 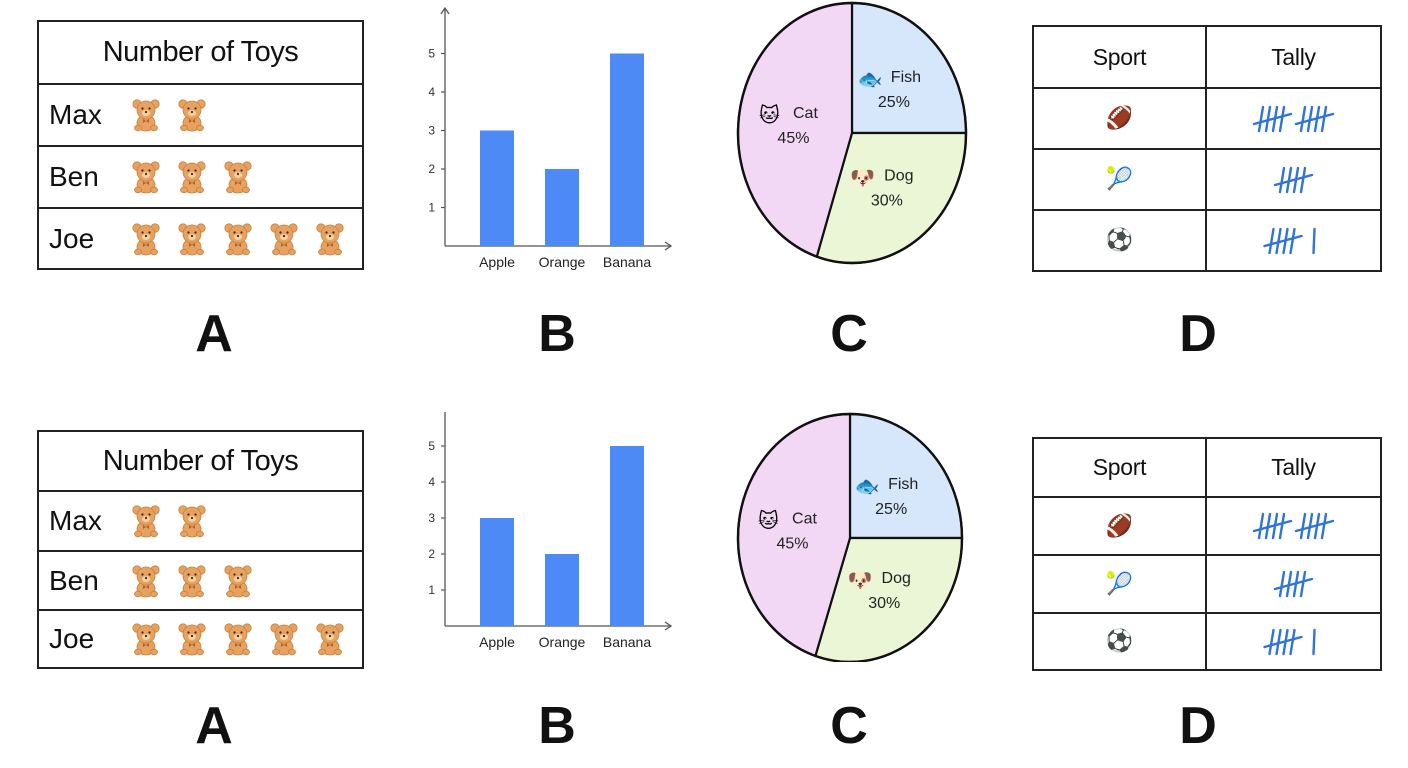 What do you see at coordinates (850, 537) in the screenshot?
I see `pie-chart: 🐟 Fish 25% 🐶 Dog 30% 🐱 Cat 45%` at bounding box center [850, 537].